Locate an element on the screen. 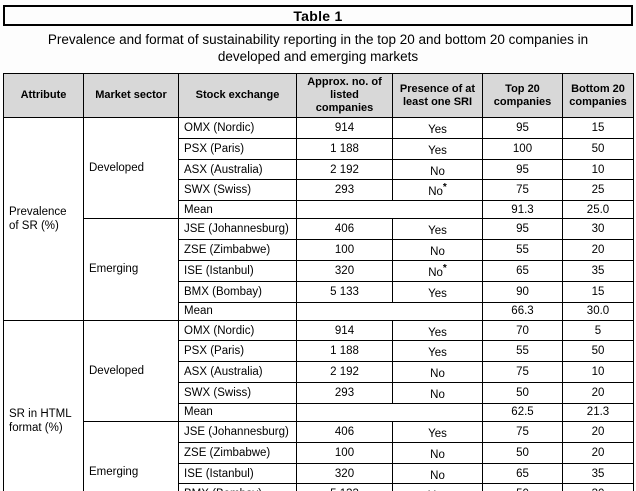 This screenshot has width=636, height=491. col-header-market-sector: Market sector is located at coordinates (131, 95).